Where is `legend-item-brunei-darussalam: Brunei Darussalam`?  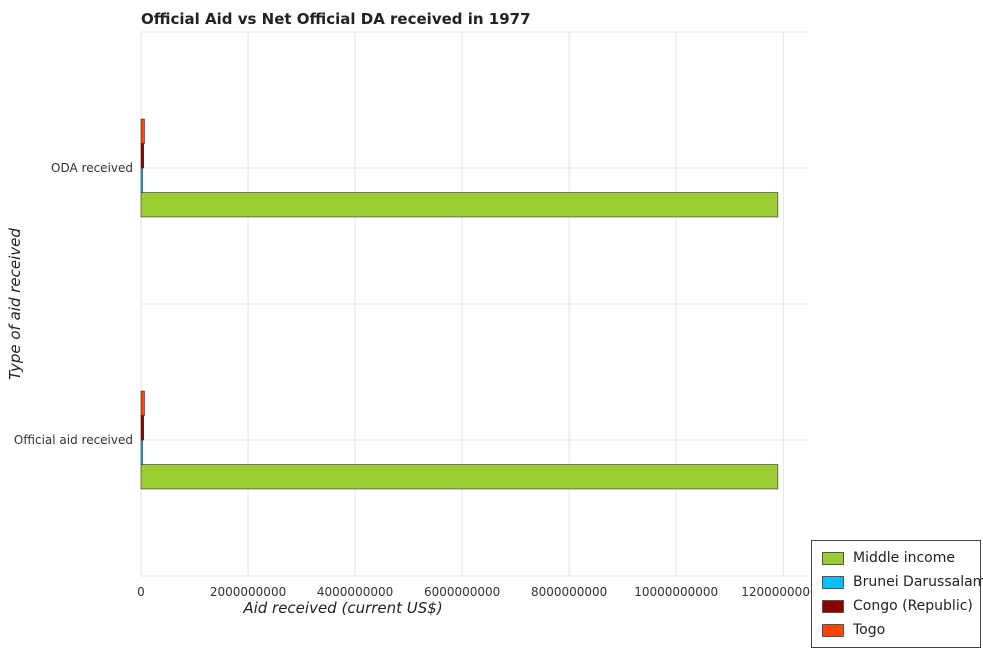 legend-item-brunei-darussalam: Brunei Darussalam is located at coordinates (902, 582).